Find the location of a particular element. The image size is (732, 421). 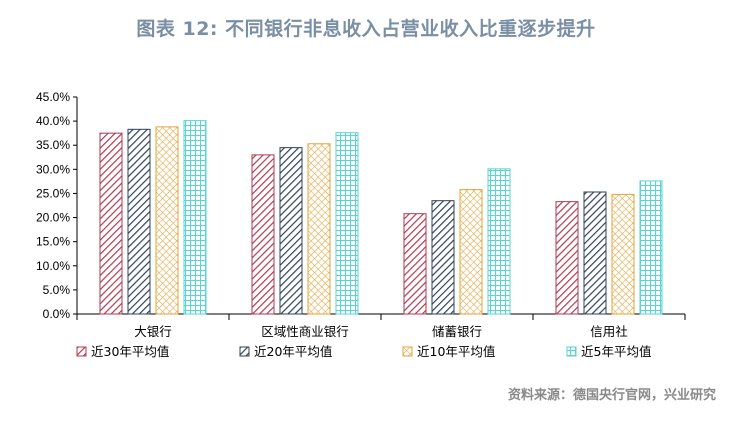

x-category-label: 大银行 is located at coordinates (153, 331).